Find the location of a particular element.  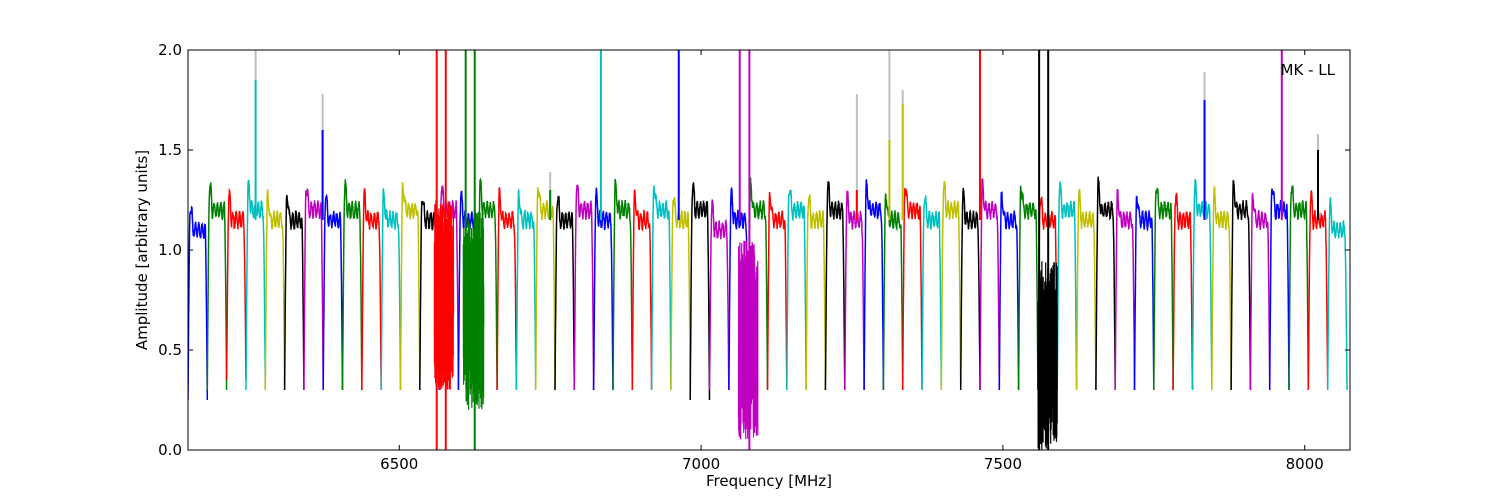

x-axis-label: Frequency [MHz] is located at coordinates (769, 481).